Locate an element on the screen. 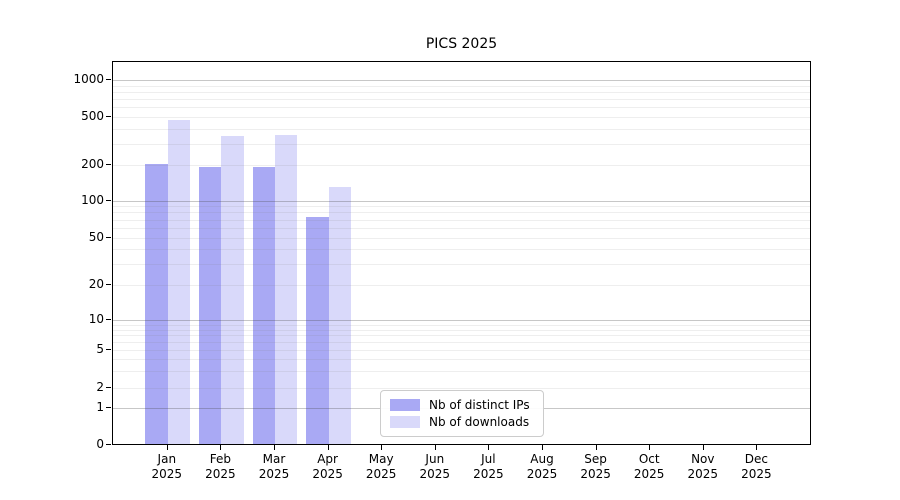 Image resolution: width=900 pixels, height=500 pixels. x-tick-month: Nov is located at coordinates (703, 459).